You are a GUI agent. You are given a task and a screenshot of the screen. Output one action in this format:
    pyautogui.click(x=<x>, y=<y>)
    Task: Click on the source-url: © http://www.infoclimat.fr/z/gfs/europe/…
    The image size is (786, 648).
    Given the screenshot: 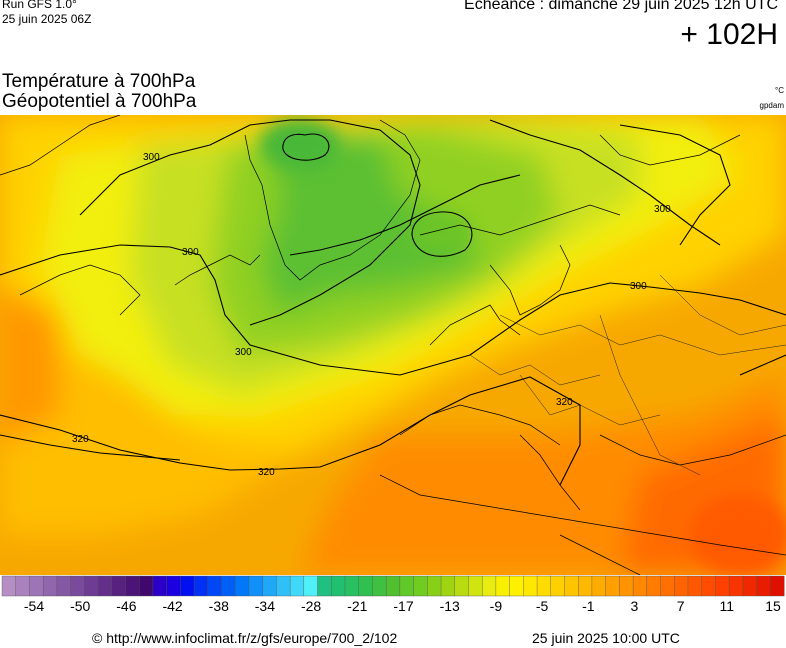 What is the action you would take?
    pyautogui.click(x=245, y=638)
    